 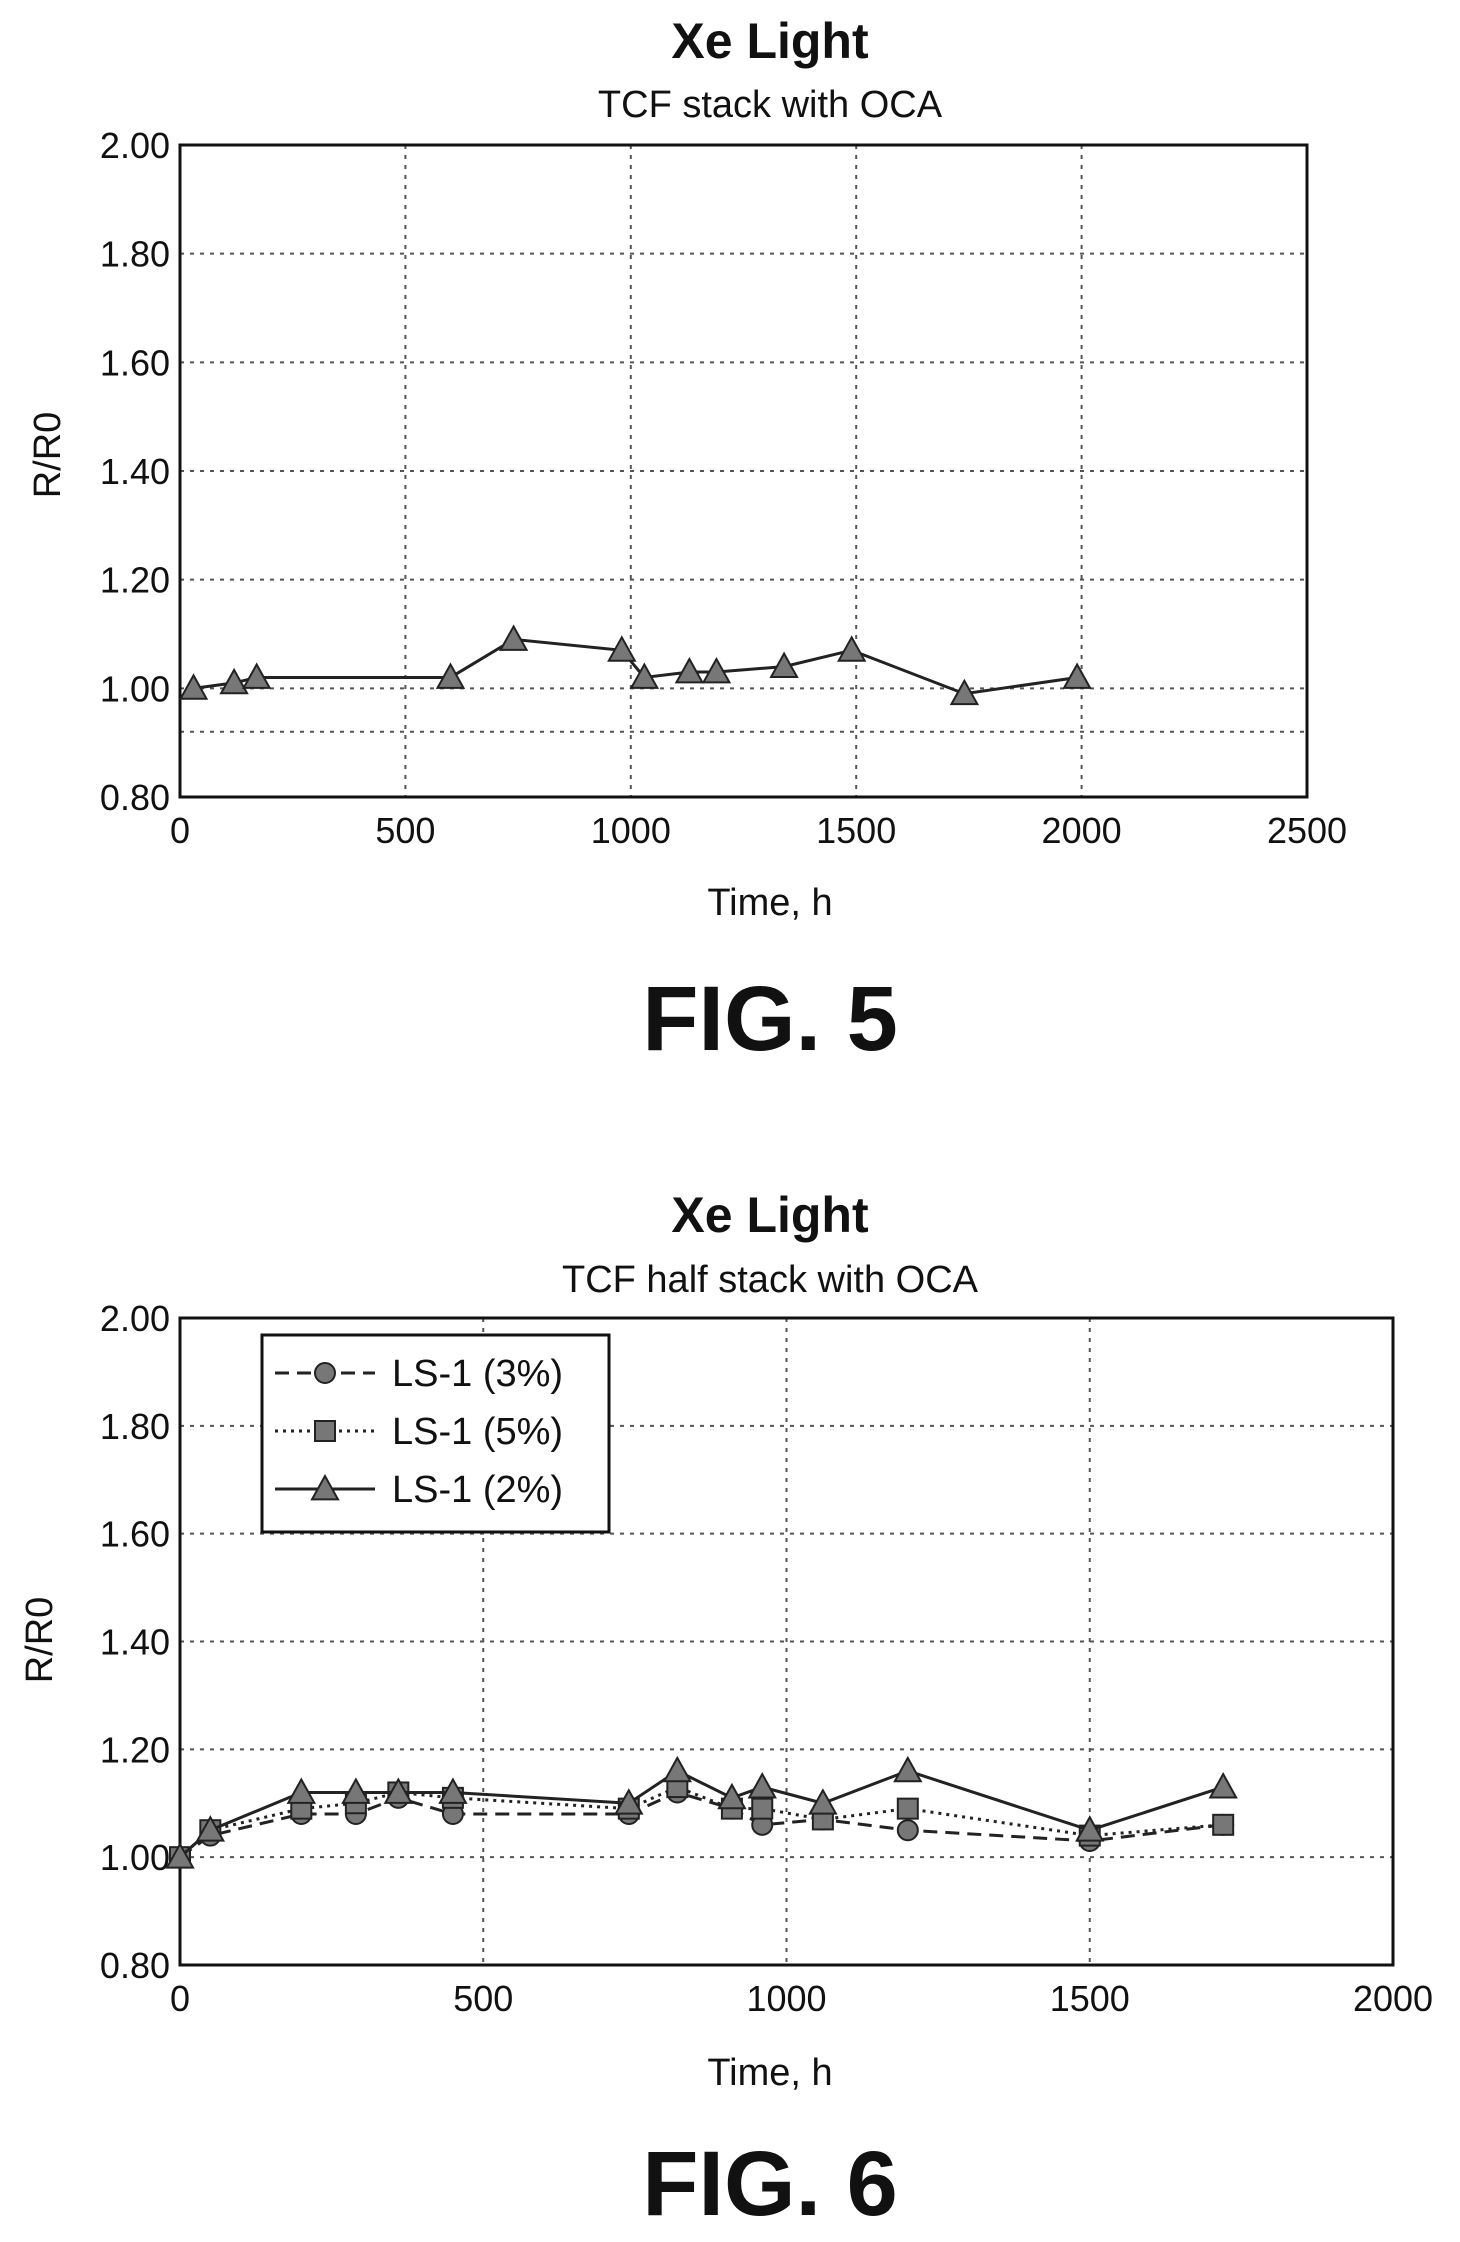 What do you see at coordinates (1307, 830) in the screenshot?
I see `x-tick-label: 2500` at bounding box center [1307, 830].